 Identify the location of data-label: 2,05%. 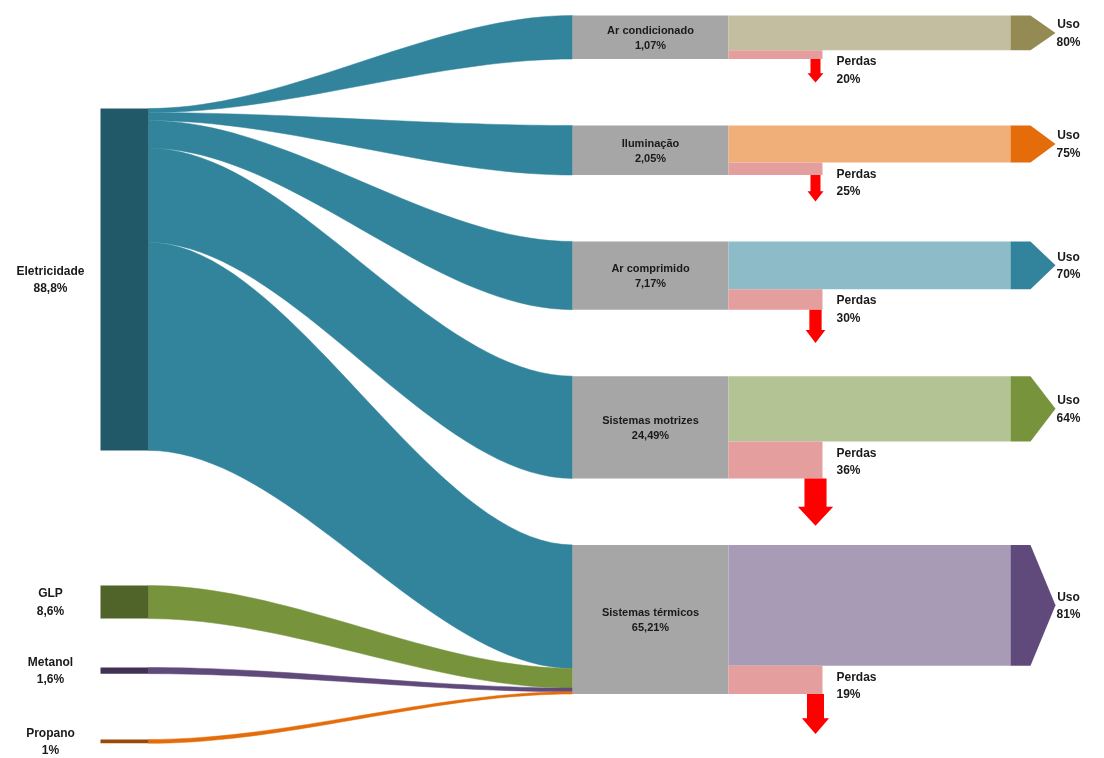
(650, 157).